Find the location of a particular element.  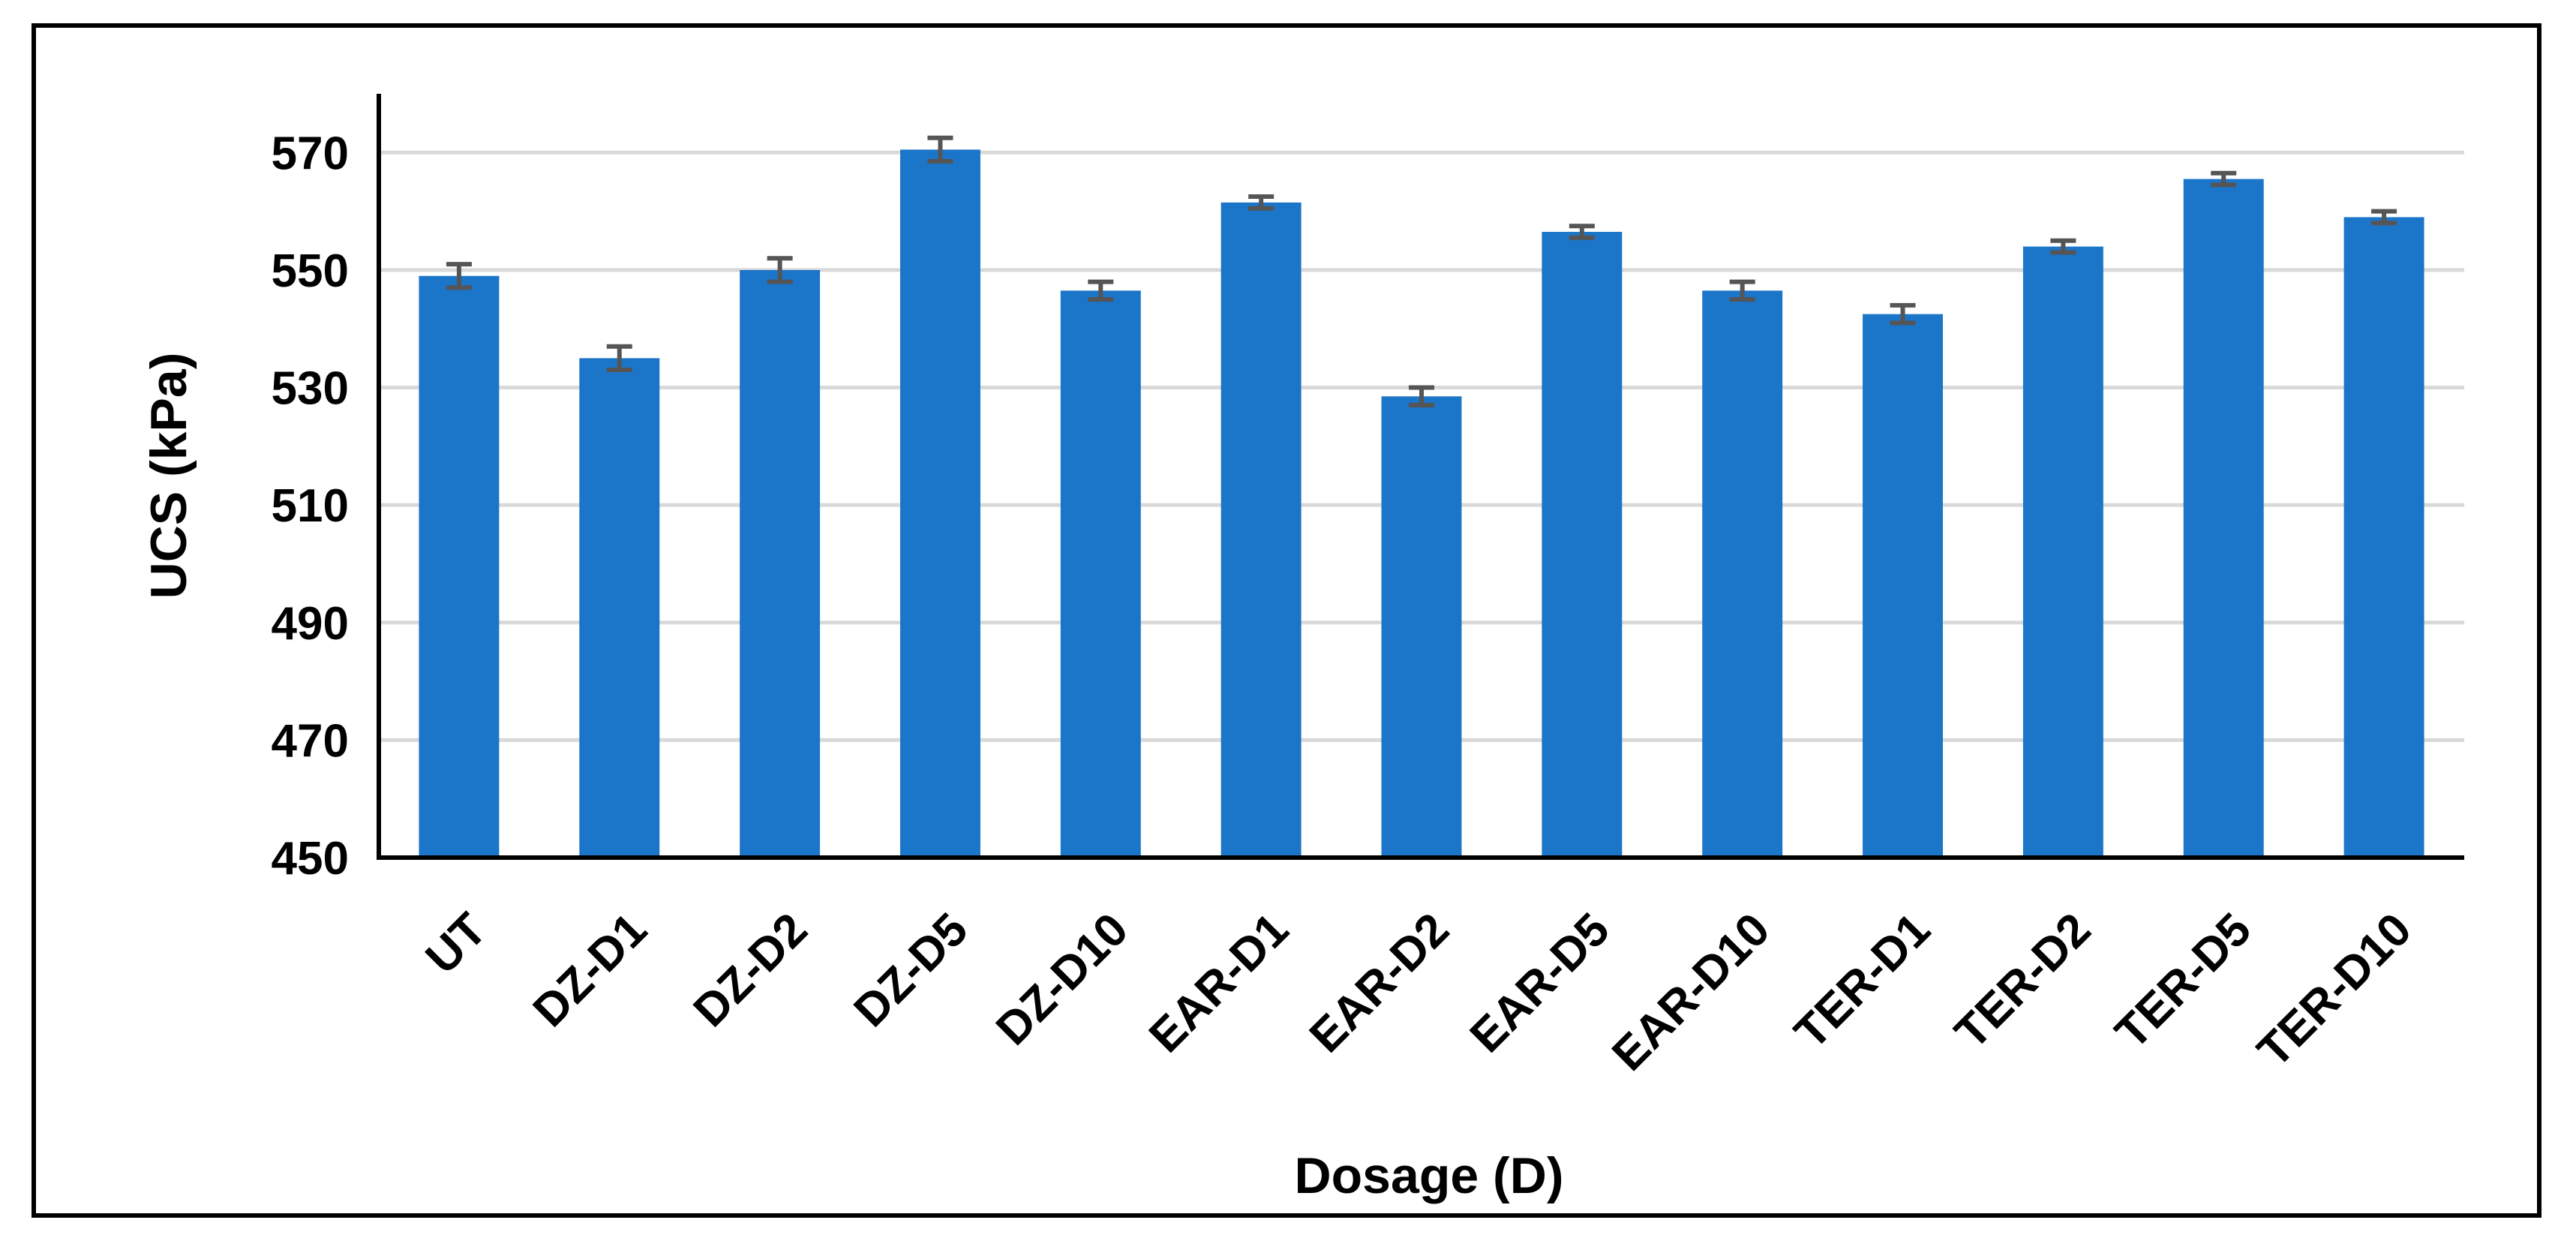

x-tick-label: TER-D10 is located at coordinates (2334, 990).